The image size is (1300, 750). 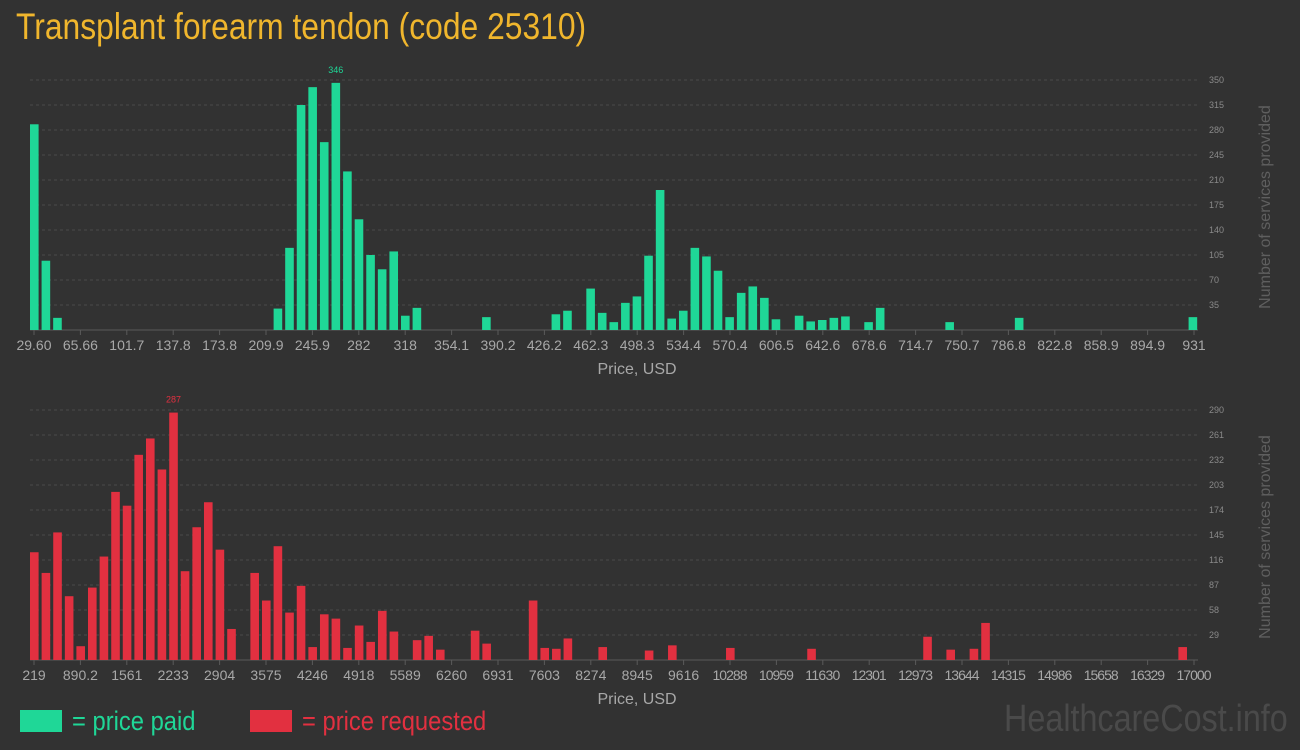 What do you see at coordinates (1216, 535) in the screenshot?
I see `requested-y-tick-label: 145` at bounding box center [1216, 535].